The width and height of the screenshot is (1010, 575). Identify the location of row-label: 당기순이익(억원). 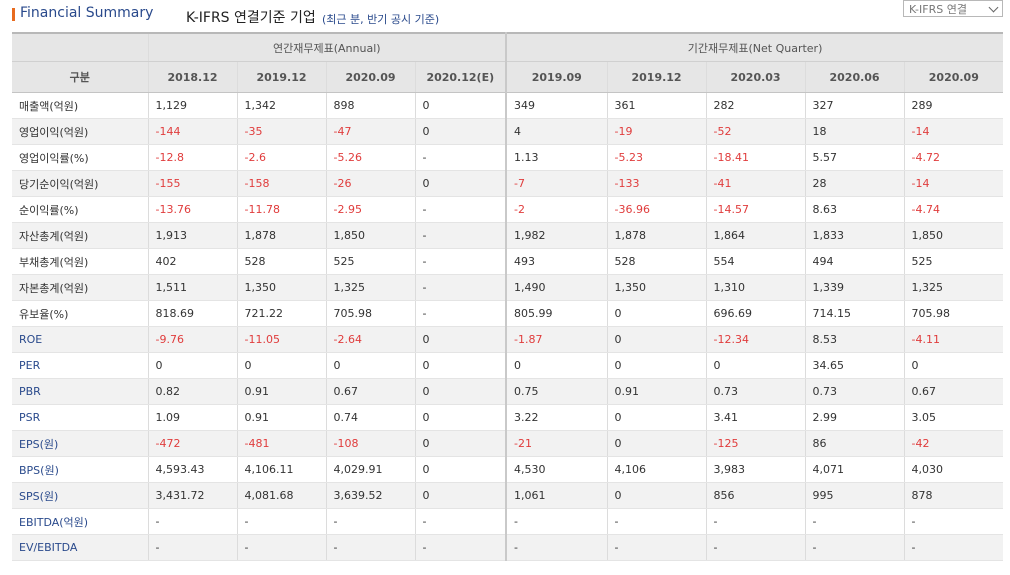
(80, 183).